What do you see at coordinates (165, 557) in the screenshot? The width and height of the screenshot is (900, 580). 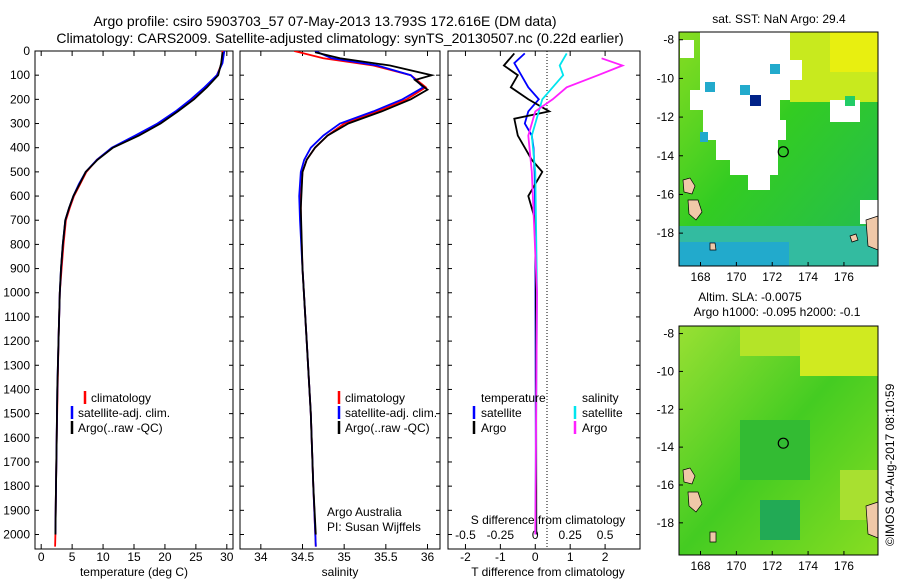 I see `x-tick-label: 20` at bounding box center [165, 557].